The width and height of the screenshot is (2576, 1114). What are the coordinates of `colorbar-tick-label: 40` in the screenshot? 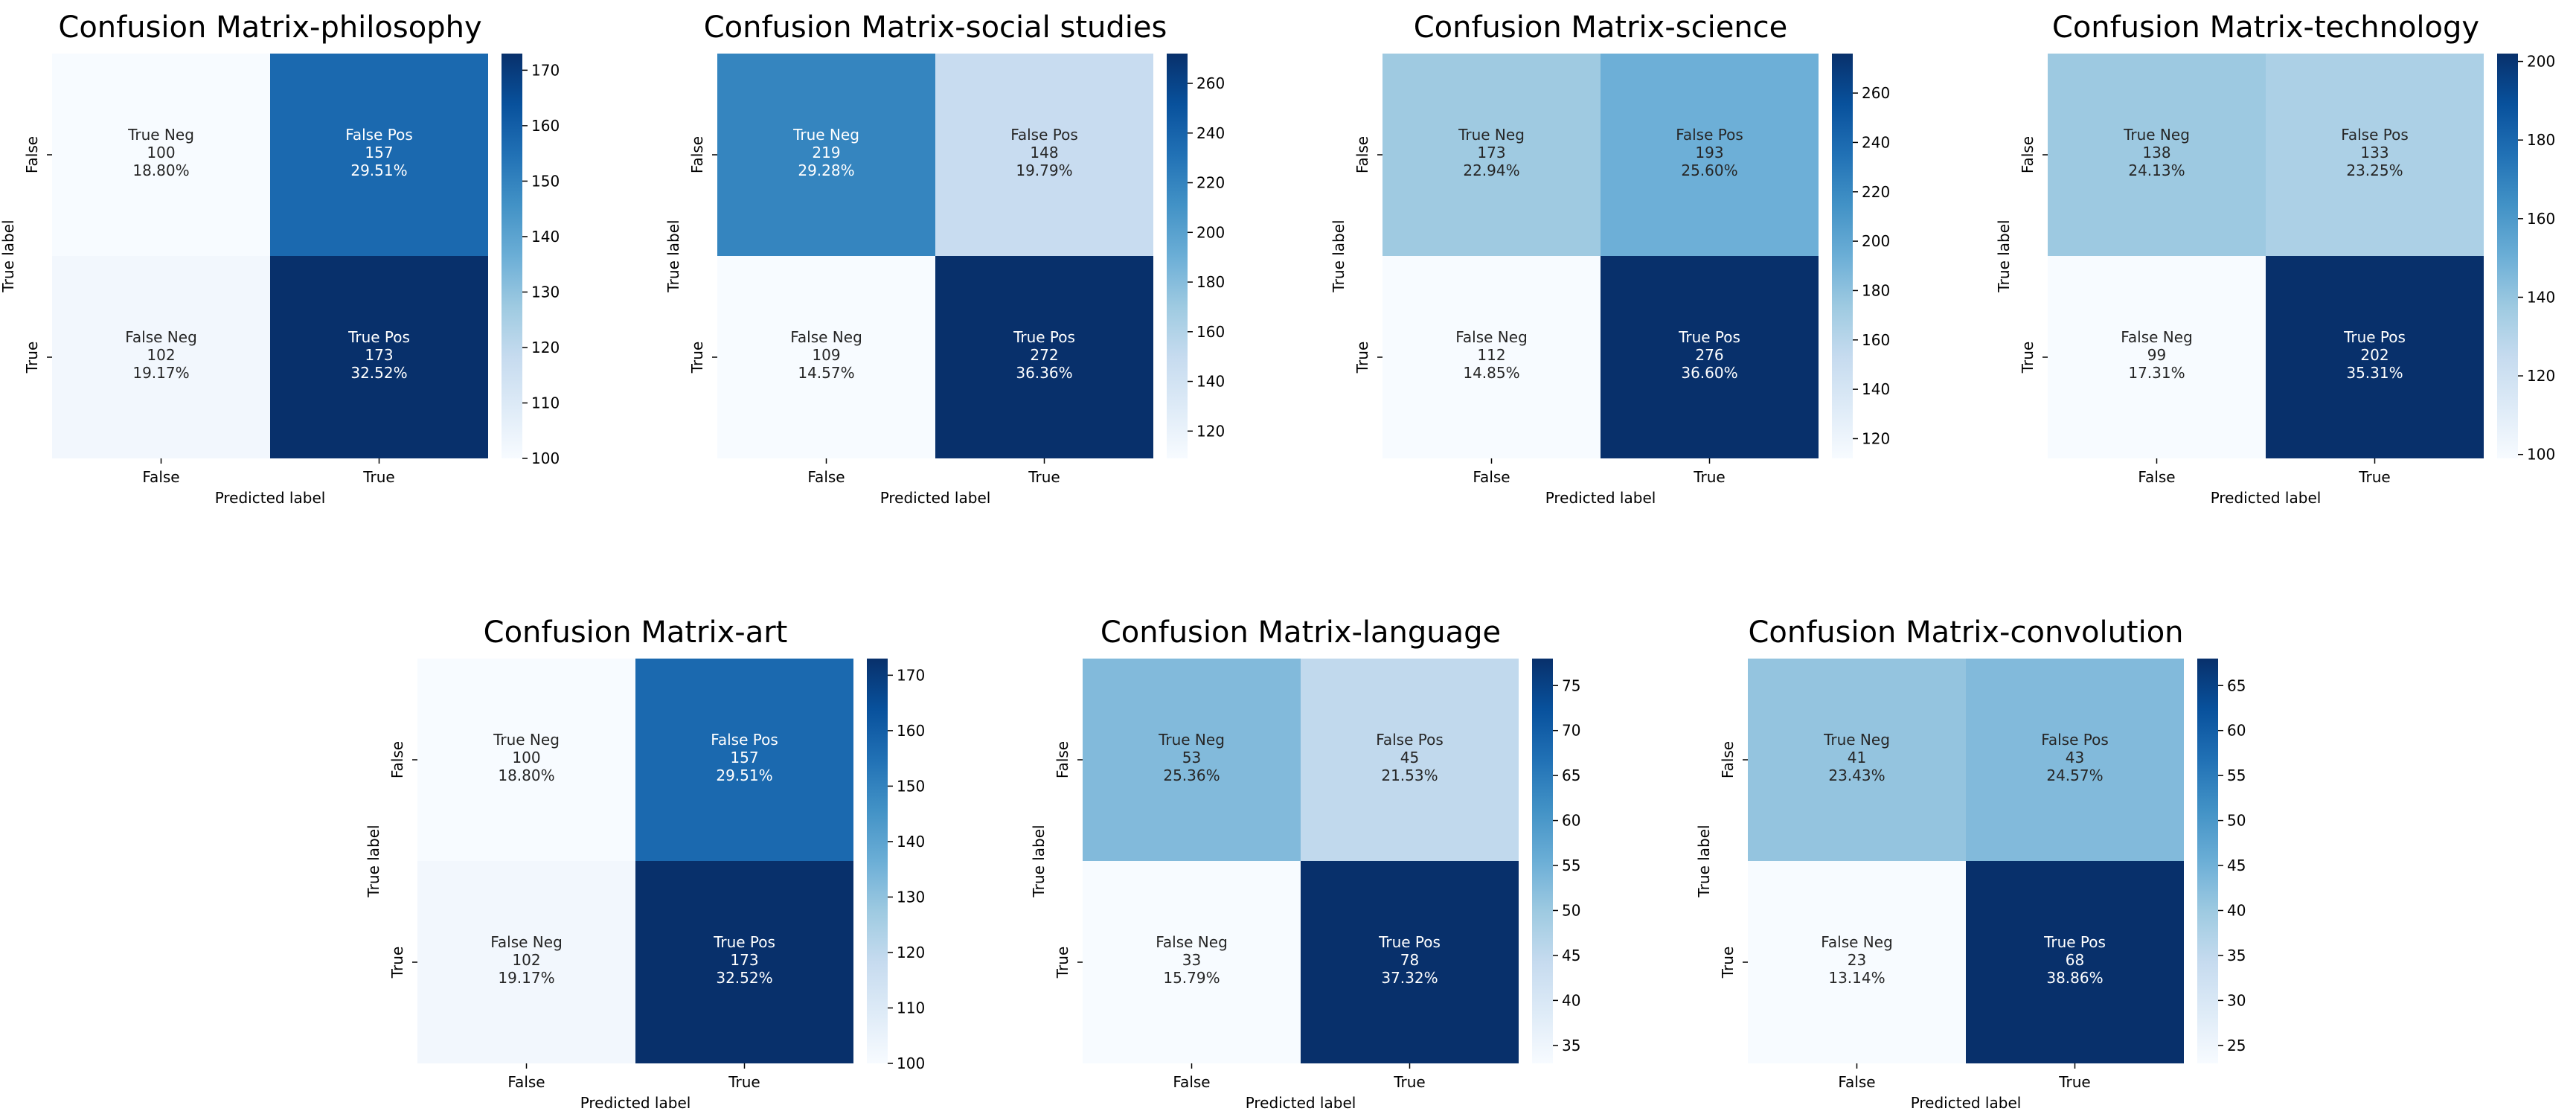 It's located at (2236, 910).